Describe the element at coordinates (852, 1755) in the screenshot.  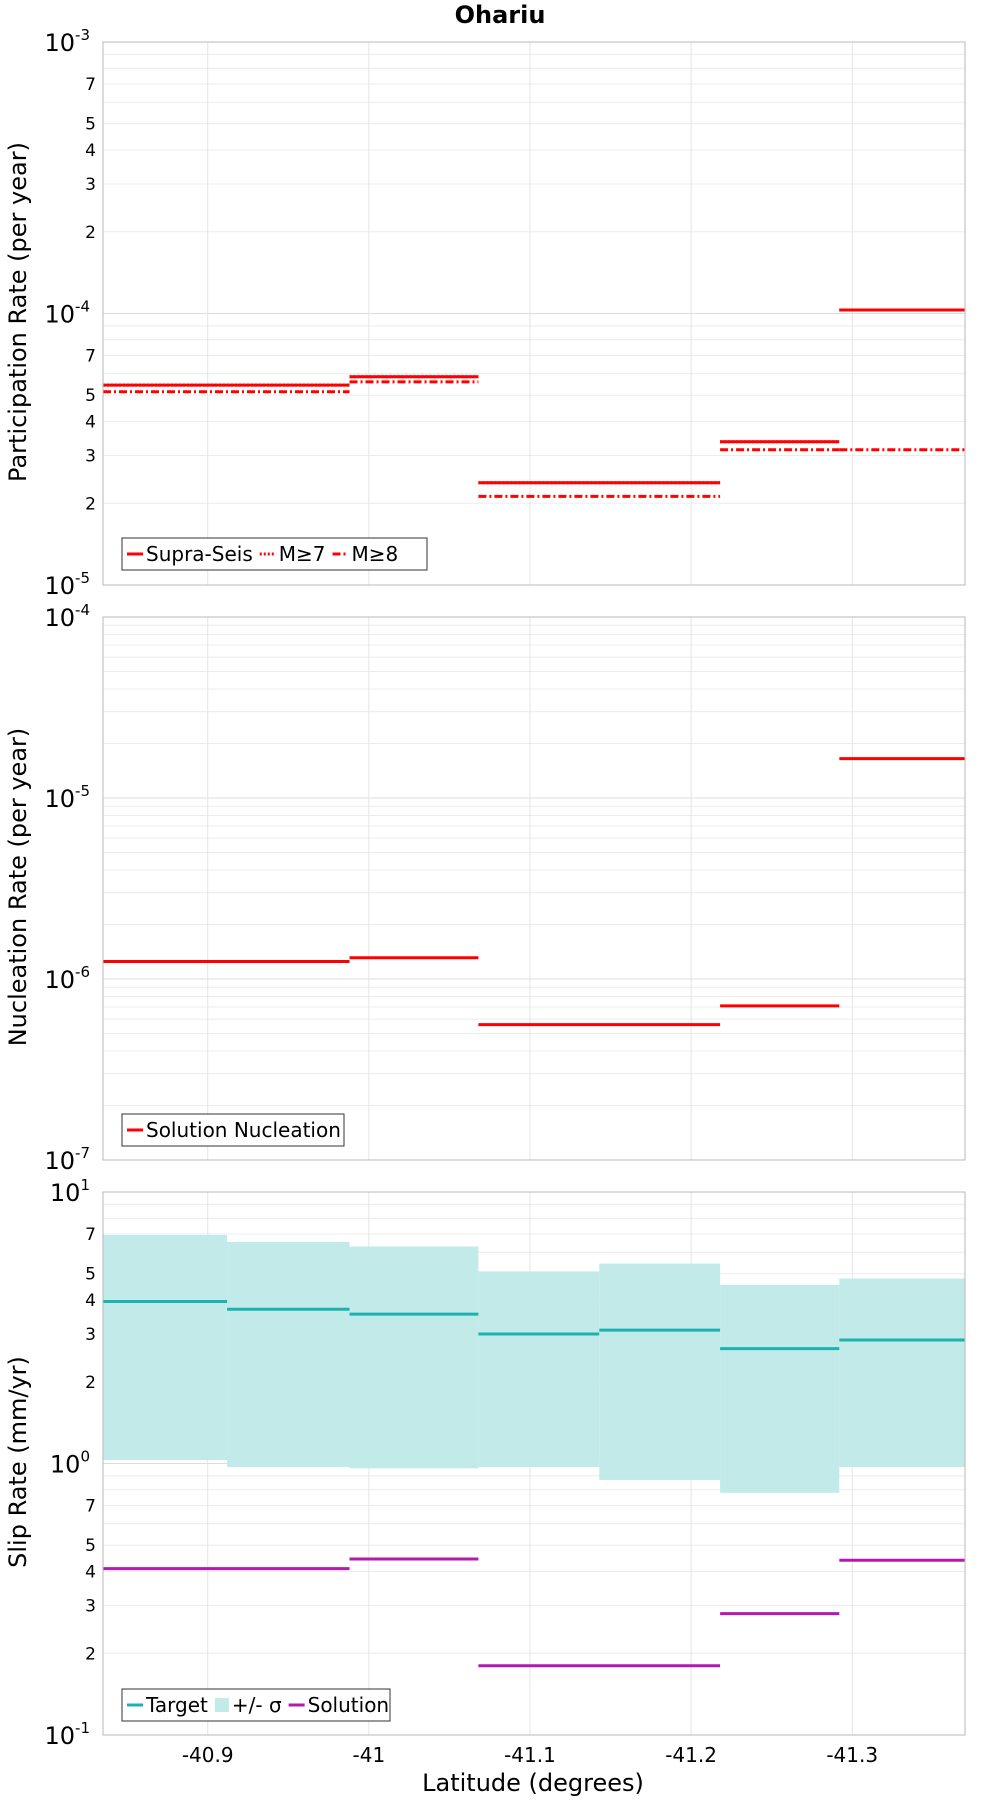
I see `x-tick-label: -41.3` at that location.